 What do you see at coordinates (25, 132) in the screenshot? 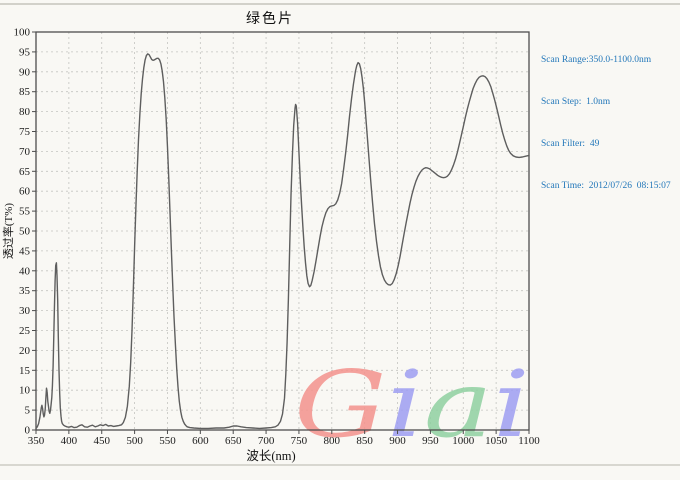
I see `y-tick-label: 75` at bounding box center [25, 132].